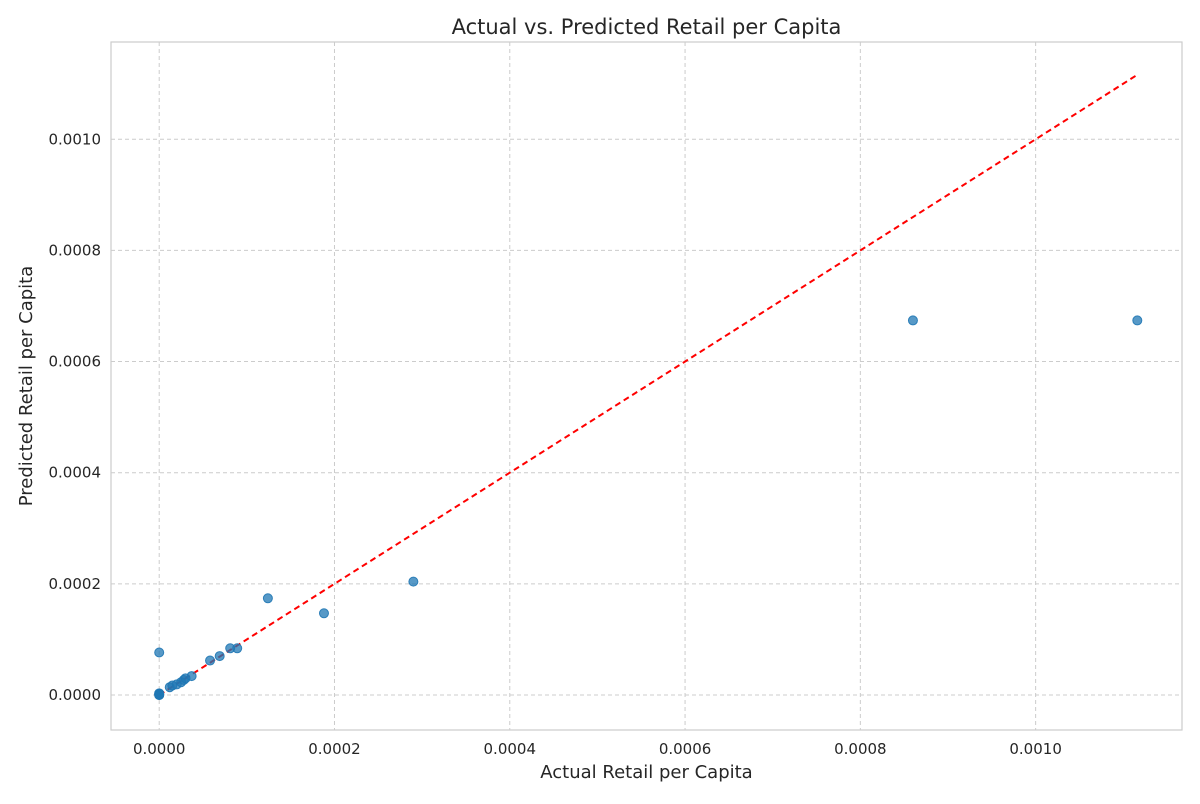 The image size is (1200, 804). I want to click on x-tick-label: 0.0006, so click(685, 749).